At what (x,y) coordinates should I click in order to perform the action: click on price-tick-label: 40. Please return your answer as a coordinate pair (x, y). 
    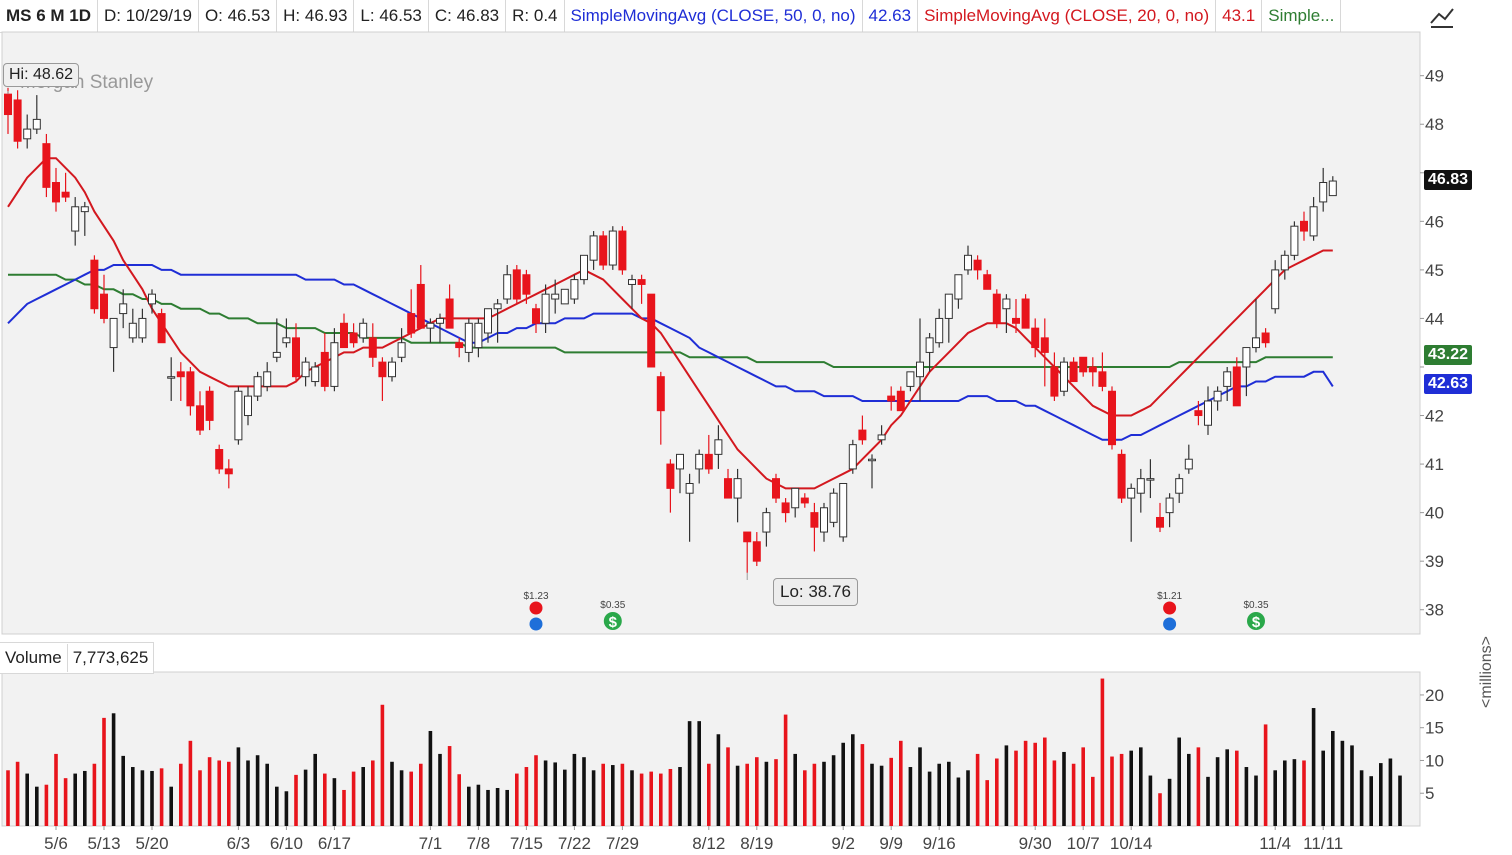
    Looking at the image, I should click on (1434, 513).